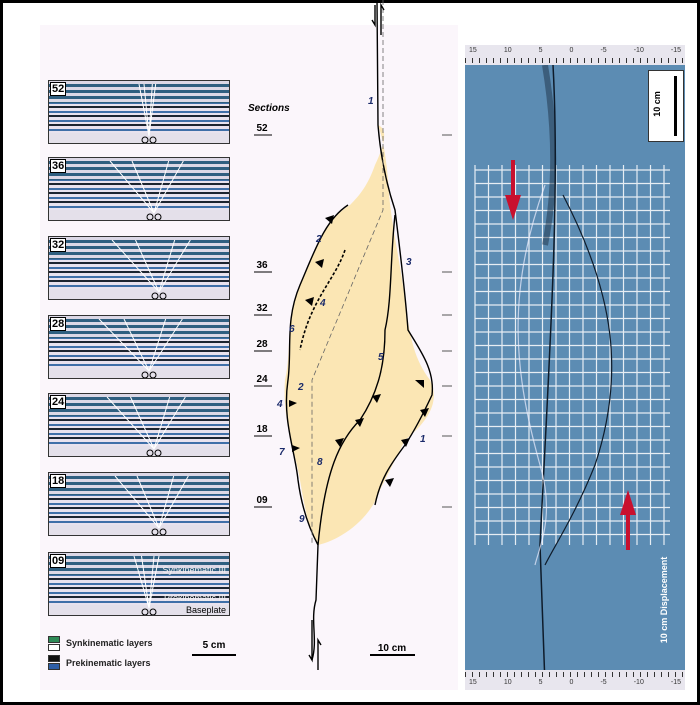  Describe the element at coordinates (575, 55) in the screenshot. I see `ruler-top: 15 10 5 0 -5 -10 -15` at that location.